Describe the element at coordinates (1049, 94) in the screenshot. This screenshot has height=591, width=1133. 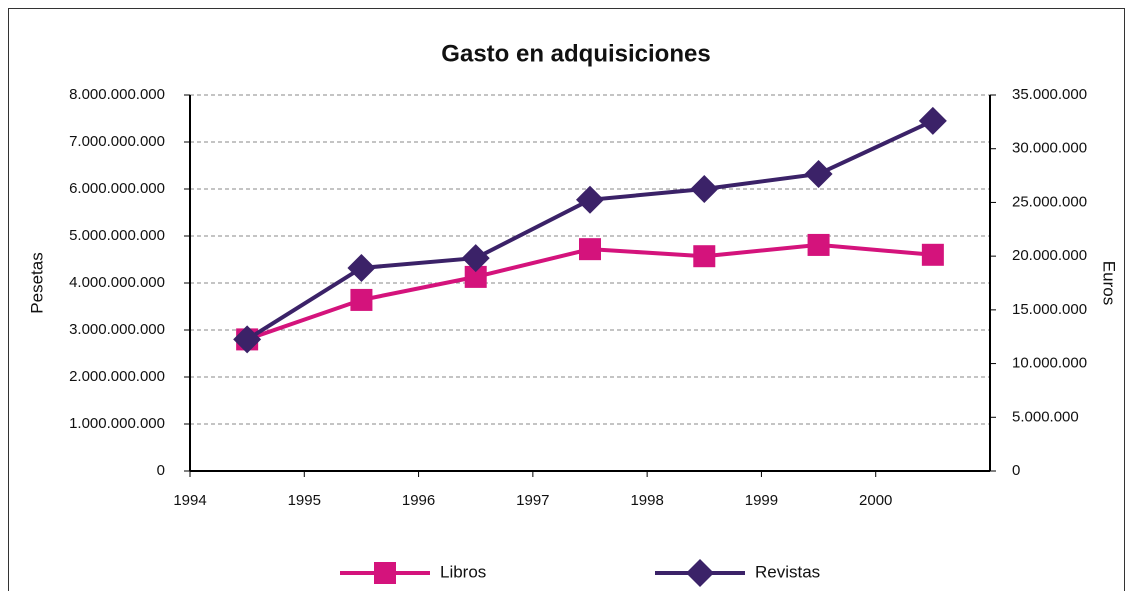
I see `y2-tick-label: 35.000.000` at that location.